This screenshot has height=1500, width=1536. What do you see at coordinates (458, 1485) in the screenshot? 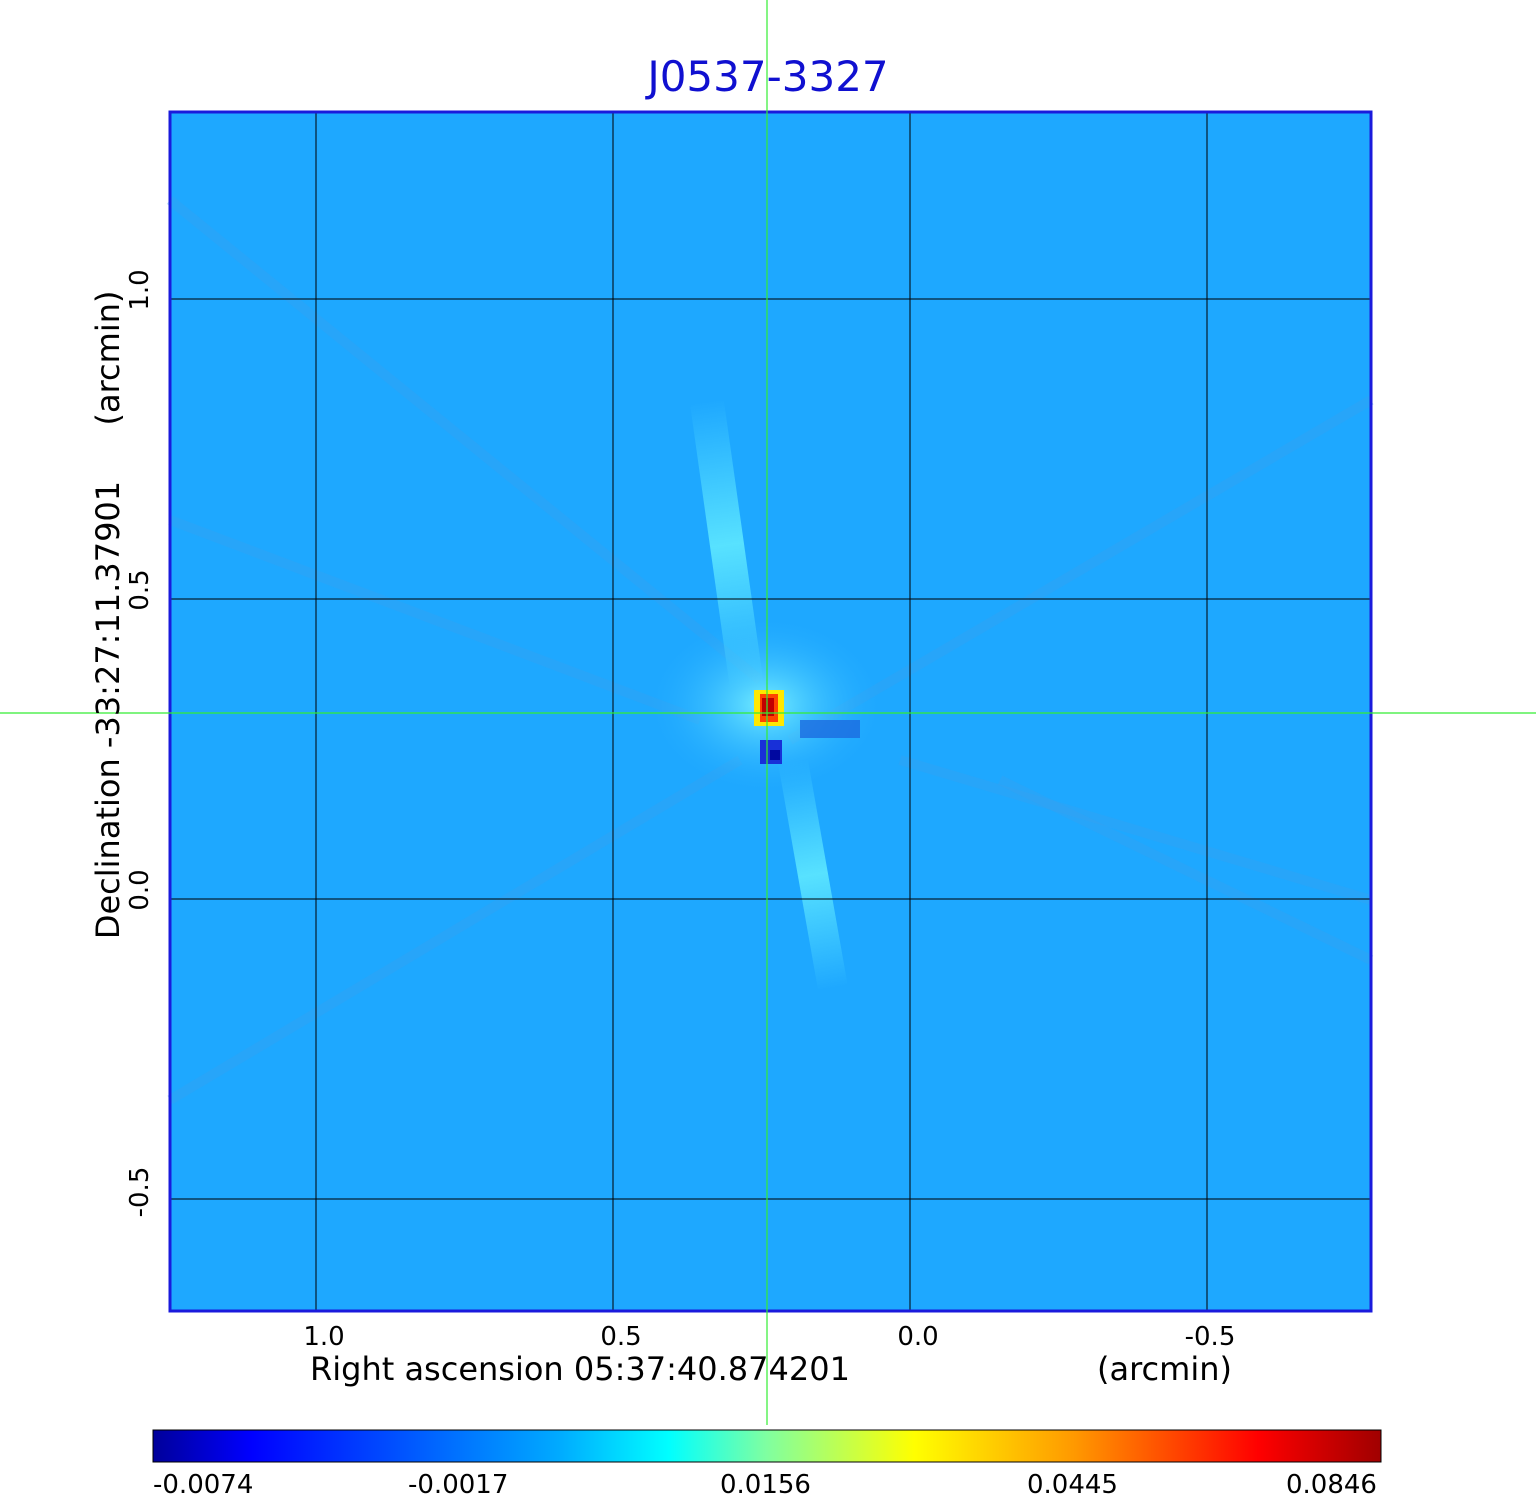
I see `colorbar-tick-label: -0.0017` at bounding box center [458, 1485].